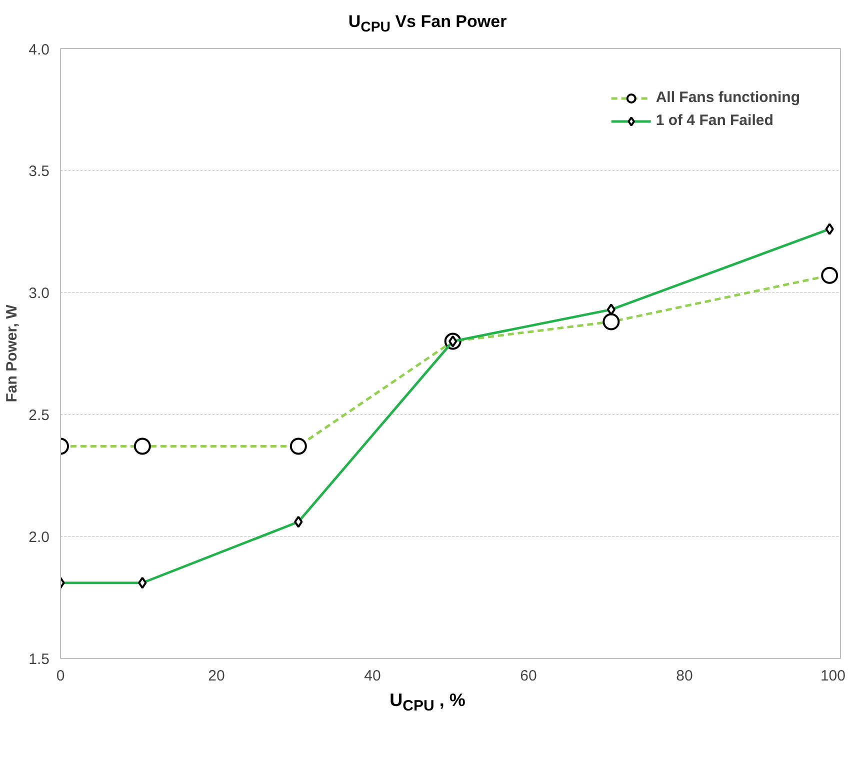 This screenshot has width=865, height=777. Describe the element at coordinates (728, 97) in the screenshot. I see `legend-label: All Fans functioning` at that location.